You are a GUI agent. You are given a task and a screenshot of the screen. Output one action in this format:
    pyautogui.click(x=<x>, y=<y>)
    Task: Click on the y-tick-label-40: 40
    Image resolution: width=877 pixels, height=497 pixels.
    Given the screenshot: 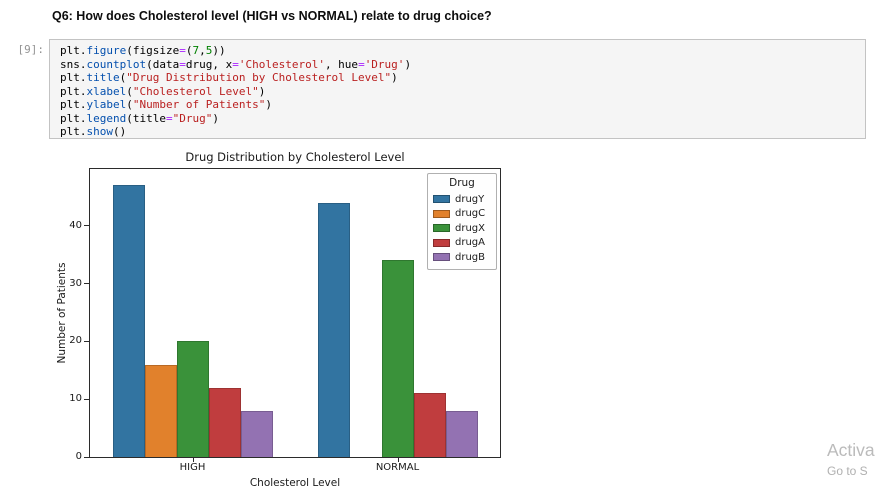 What is the action you would take?
    pyautogui.click(x=75, y=225)
    